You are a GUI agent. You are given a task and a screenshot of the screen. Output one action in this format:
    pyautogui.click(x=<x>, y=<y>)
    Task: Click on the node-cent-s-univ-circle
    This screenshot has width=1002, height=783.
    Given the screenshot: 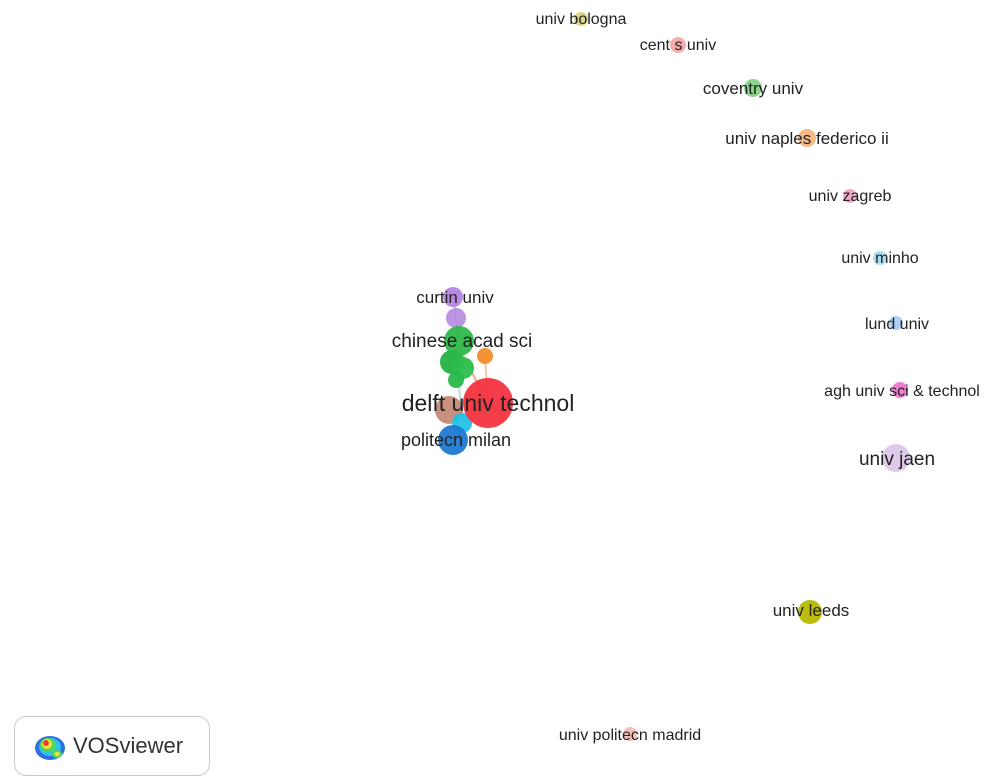 What is the action you would take?
    pyautogui.click(x=678, y=45)
    